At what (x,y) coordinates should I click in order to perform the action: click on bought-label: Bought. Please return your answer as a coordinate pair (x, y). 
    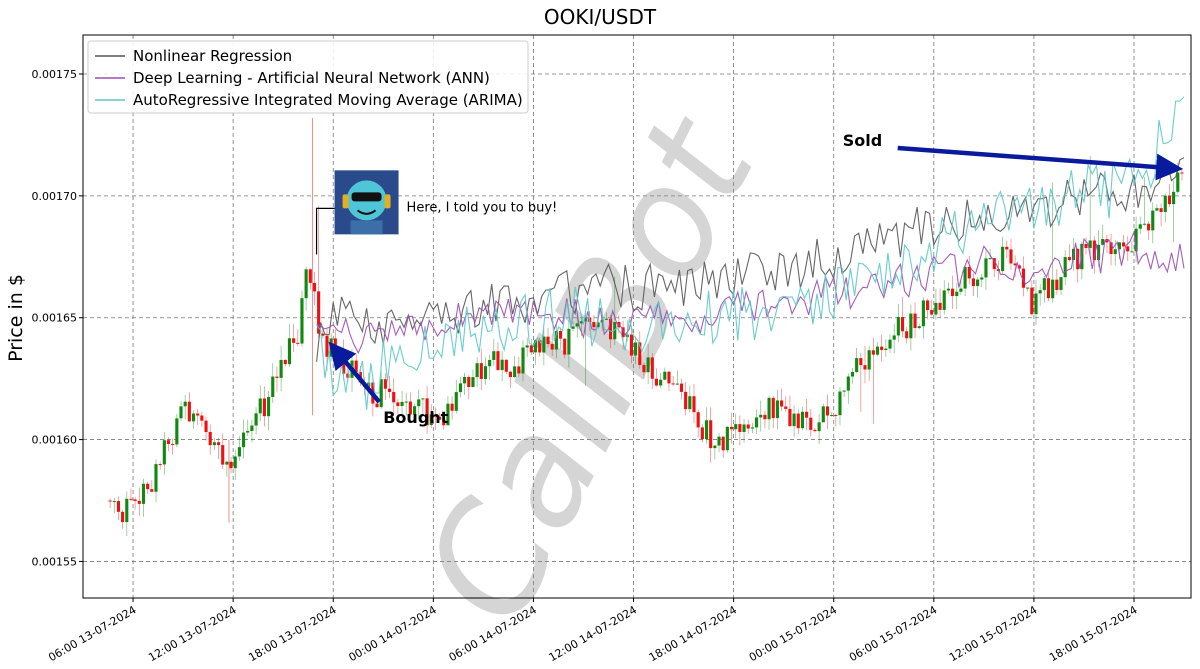
    Looking at the image, I should click on (415, 417).